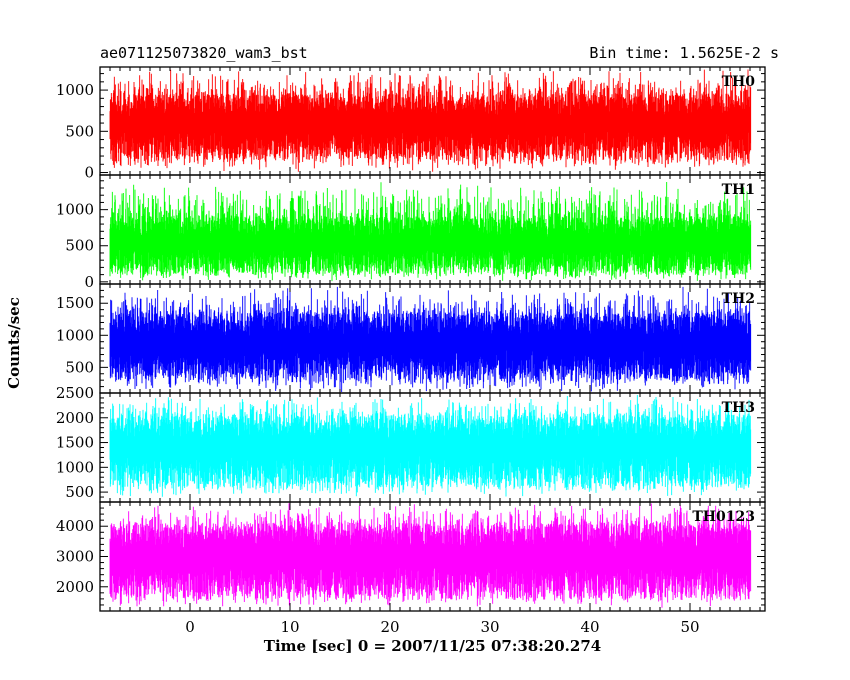  What do you see at coordinates (589, 627) in the screenshot?
I see `x-tick-label: 40` at bounding box center [589, 627].